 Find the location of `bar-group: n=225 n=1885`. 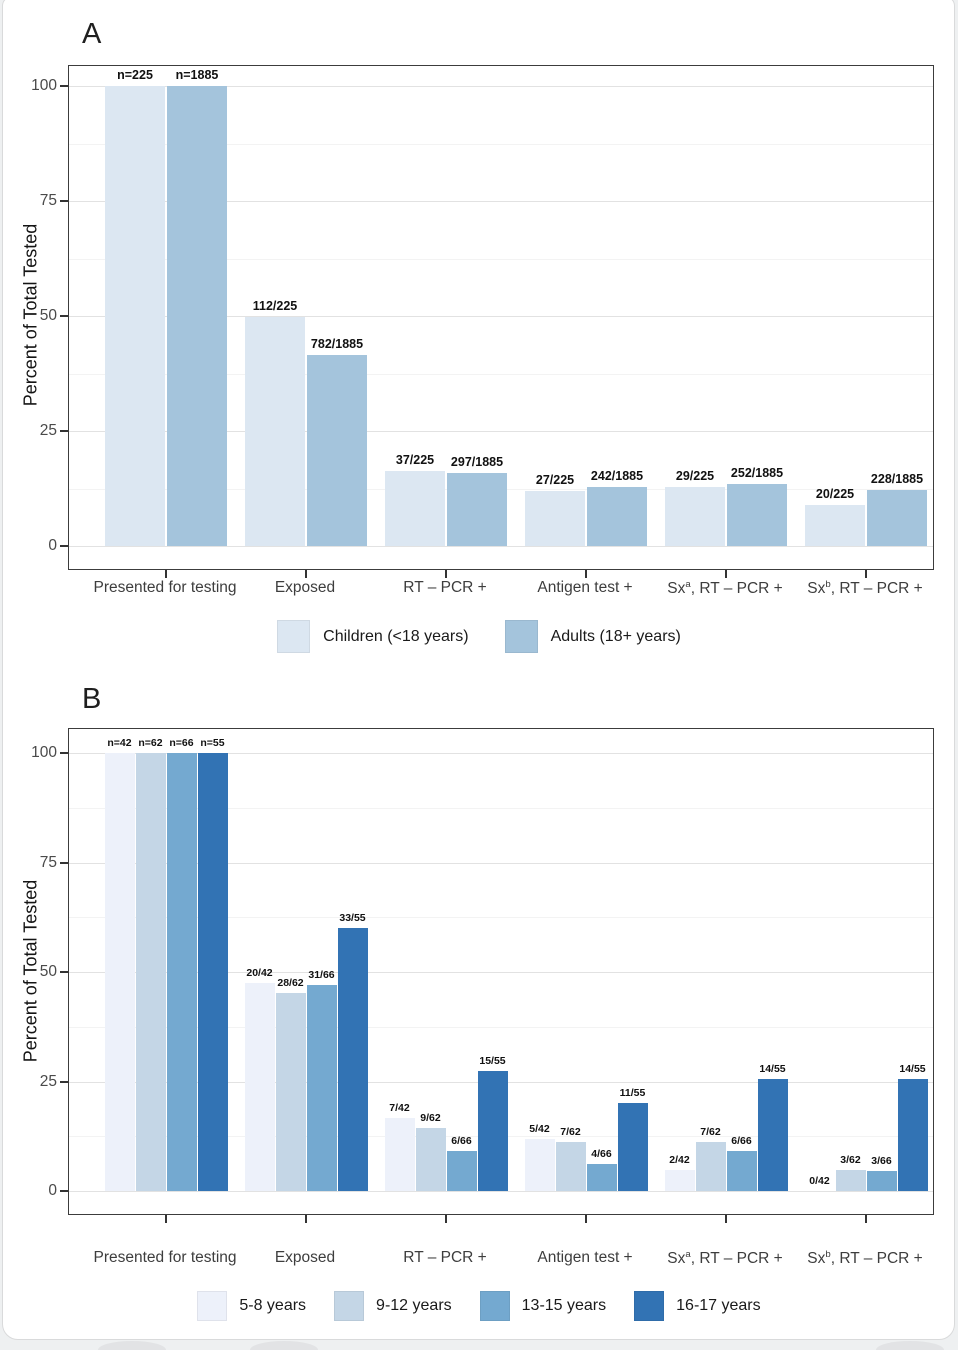

bar-group: n=225 n=1885 is located at coordinates (166, 307).